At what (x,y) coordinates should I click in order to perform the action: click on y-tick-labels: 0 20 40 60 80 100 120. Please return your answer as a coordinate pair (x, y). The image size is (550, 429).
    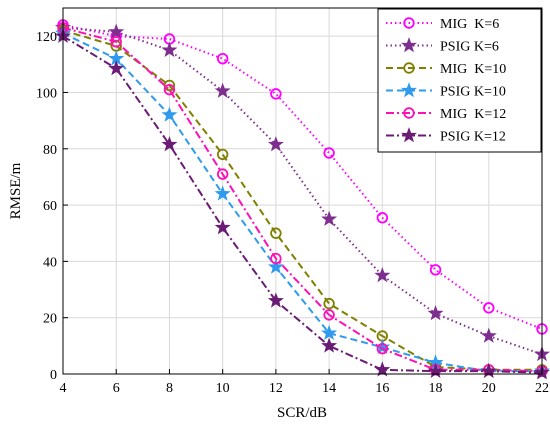
    Looking at the image, I should click on (46, 206).